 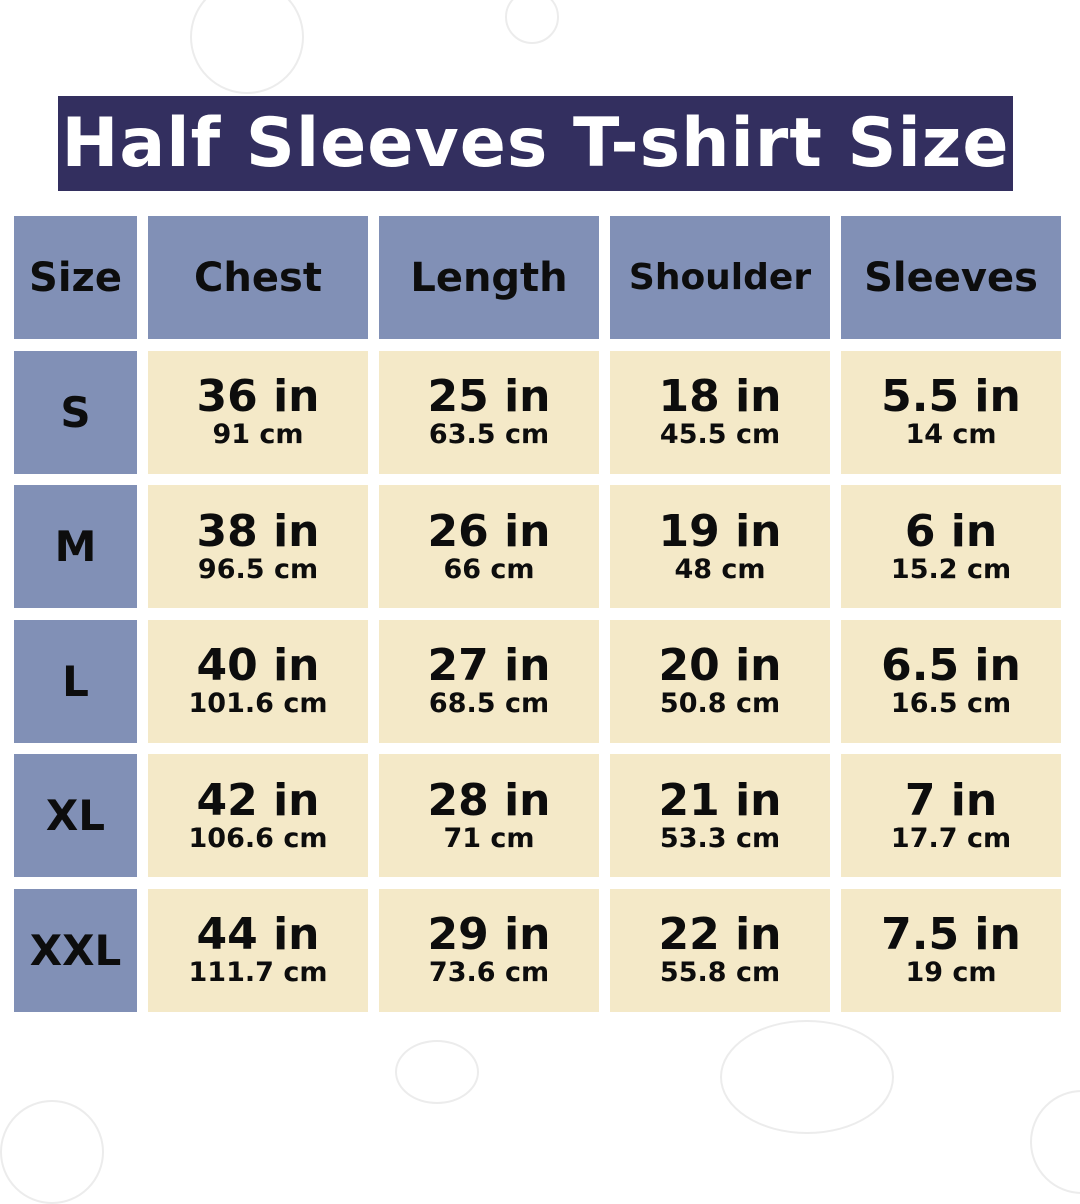 What do you see at coordinates (489, 531) in the screenshot?
I see `value-inches: 26 in` at bounding box center [489, 531].